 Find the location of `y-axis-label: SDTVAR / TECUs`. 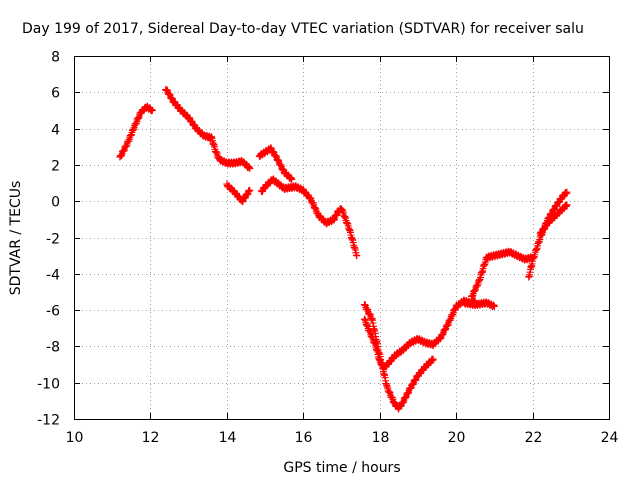

y-axis-label: SDTVAR / TECUs is located at coordinates (16, 238).